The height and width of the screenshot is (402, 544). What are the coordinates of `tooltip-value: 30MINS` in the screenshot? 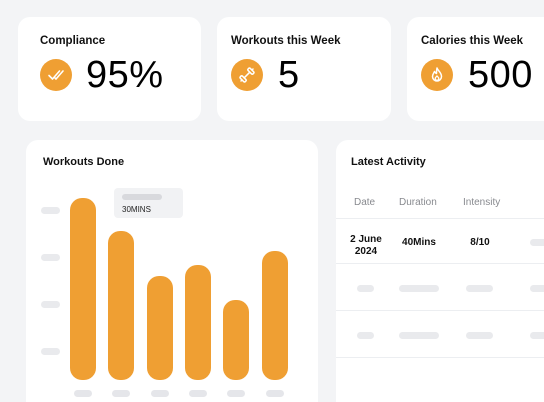 It's located at (136, 209).